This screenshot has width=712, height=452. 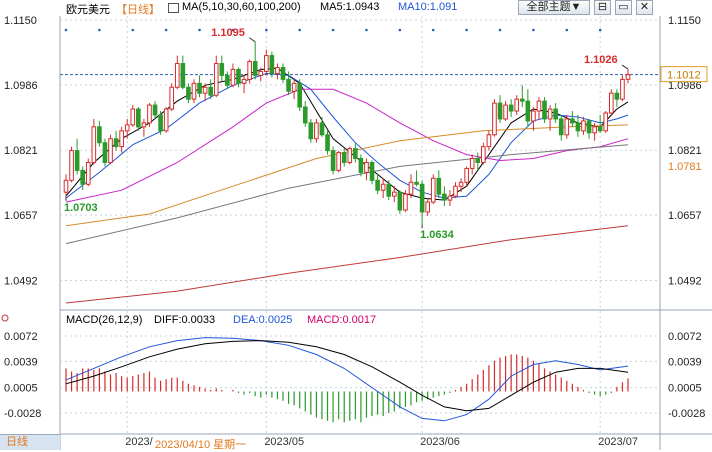 I want to click on date-tick-label: 2023/06, so click(x=440, y=442).